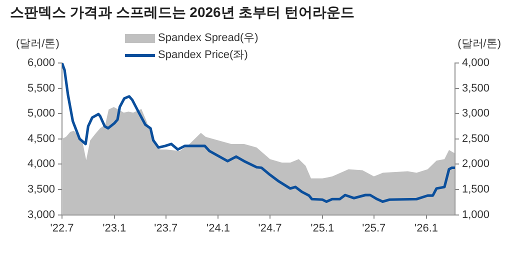 This screenshot has width=509, height=262. What do you see at coordinates (426, 228) in the screenshot?
I see `x-tick-label: '26.1` at bounding box center [426, 228].